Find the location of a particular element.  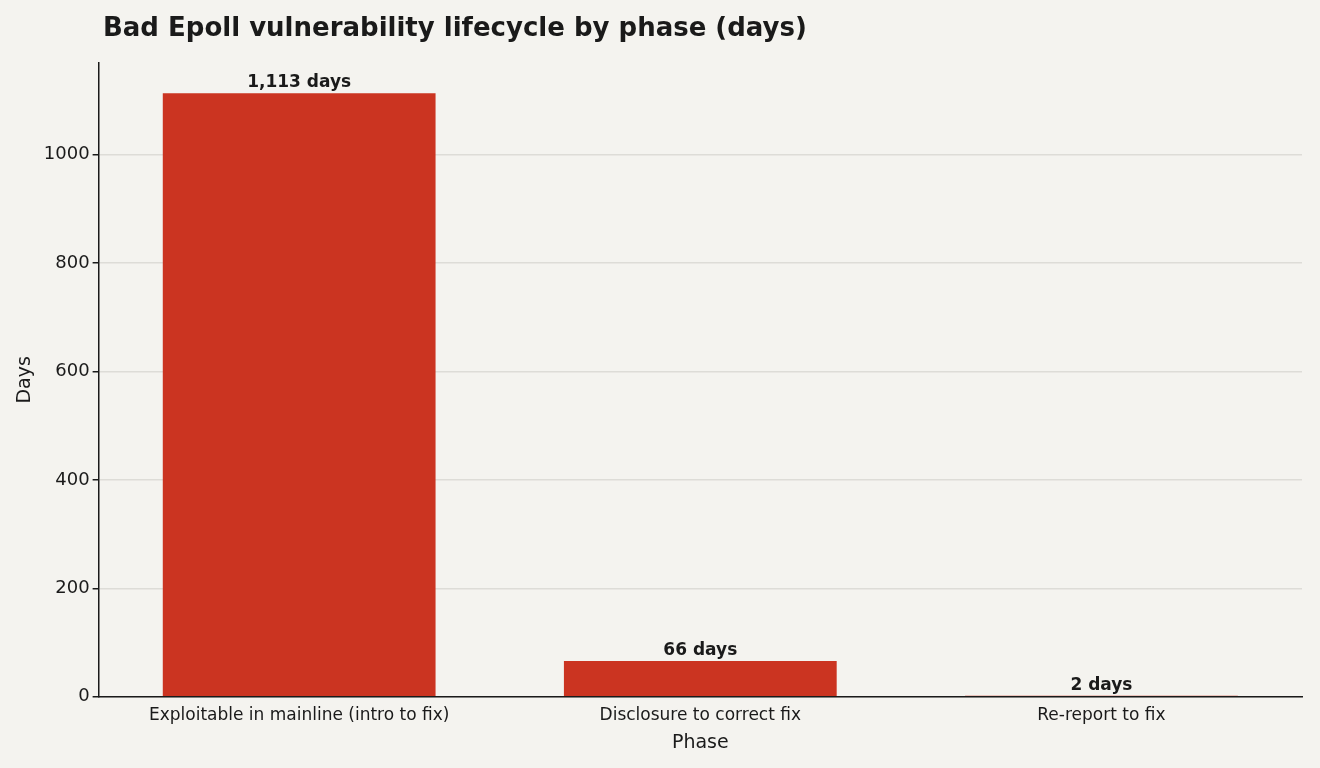

y-tick-label: 800 is located at coordinates (72, 261).